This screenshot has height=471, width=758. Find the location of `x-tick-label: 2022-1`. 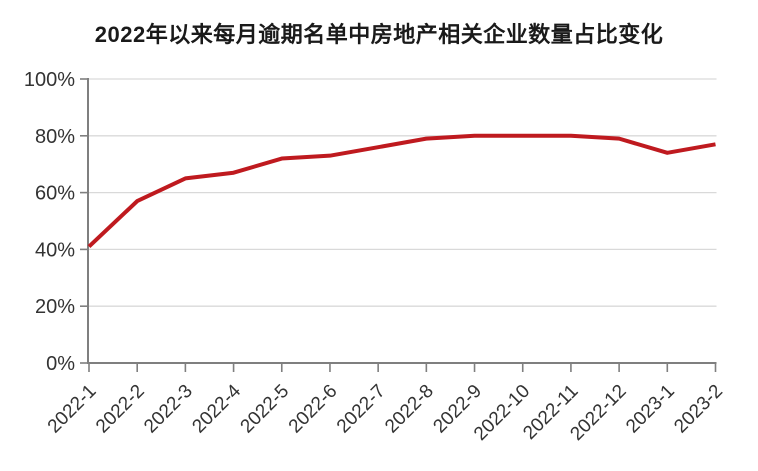

x-tick-label: 2022-1 is located at coordinates (72, 409).